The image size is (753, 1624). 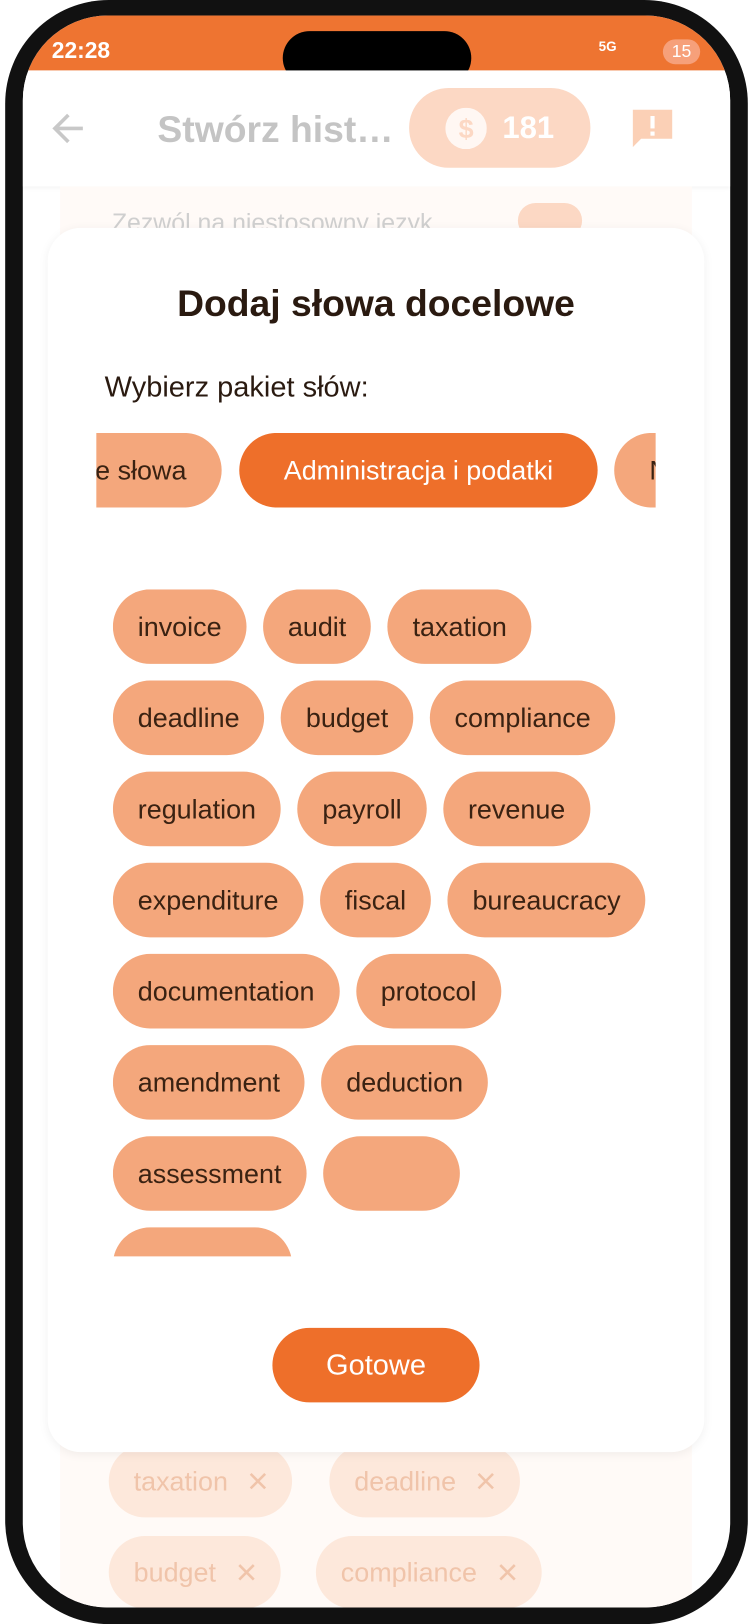 I want to click on time: 22:28, so click(x=81, y=50).